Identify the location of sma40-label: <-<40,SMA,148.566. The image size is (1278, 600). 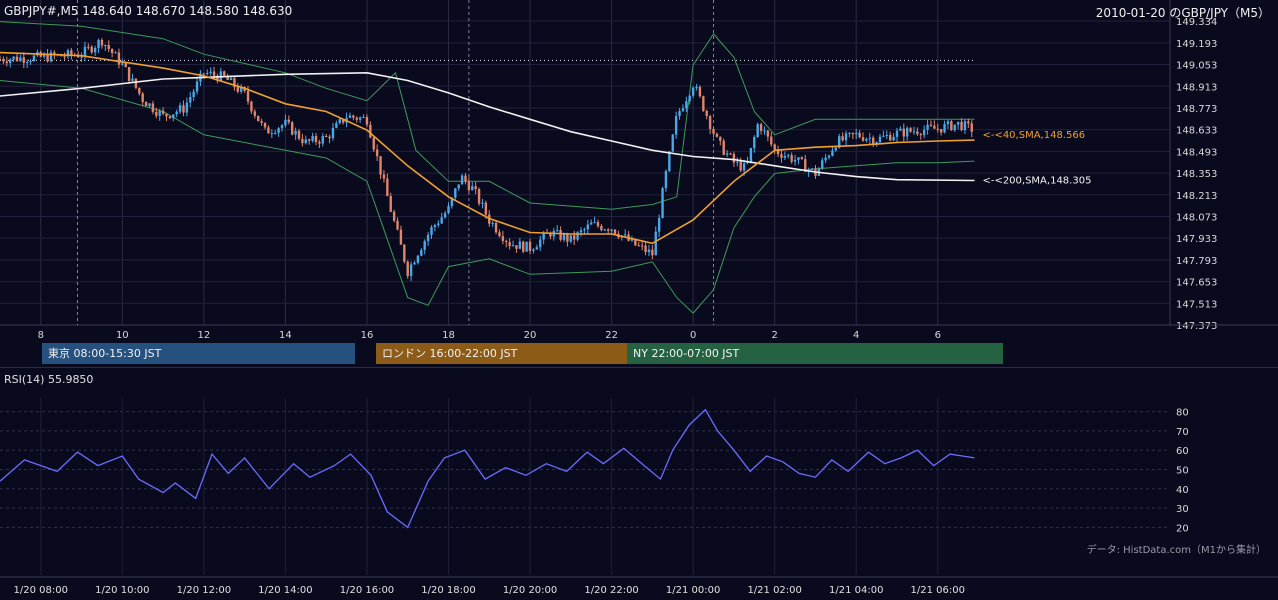
(1033, 135).